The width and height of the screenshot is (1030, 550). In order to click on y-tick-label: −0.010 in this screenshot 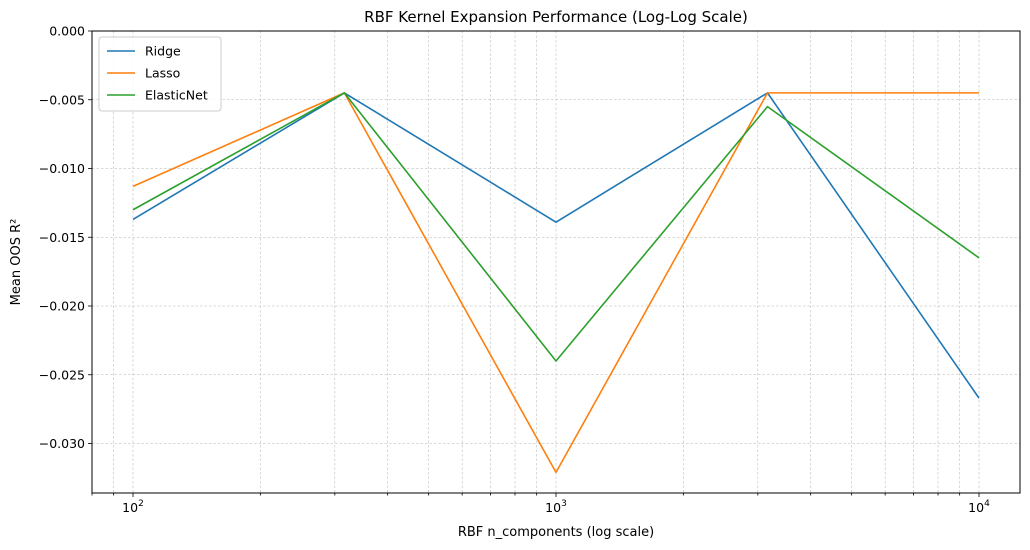, I will do `click(62, 168)`.